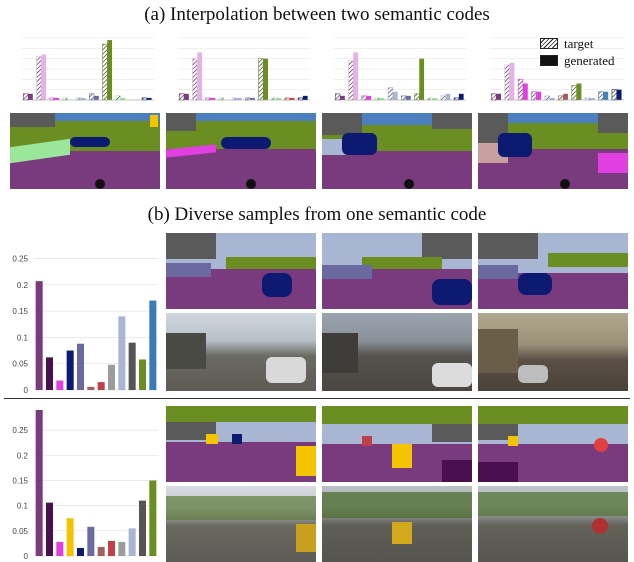 The width and height of the screenshot is (634, 562). I want to click on chart-legend: target generated, so click(577, 53).